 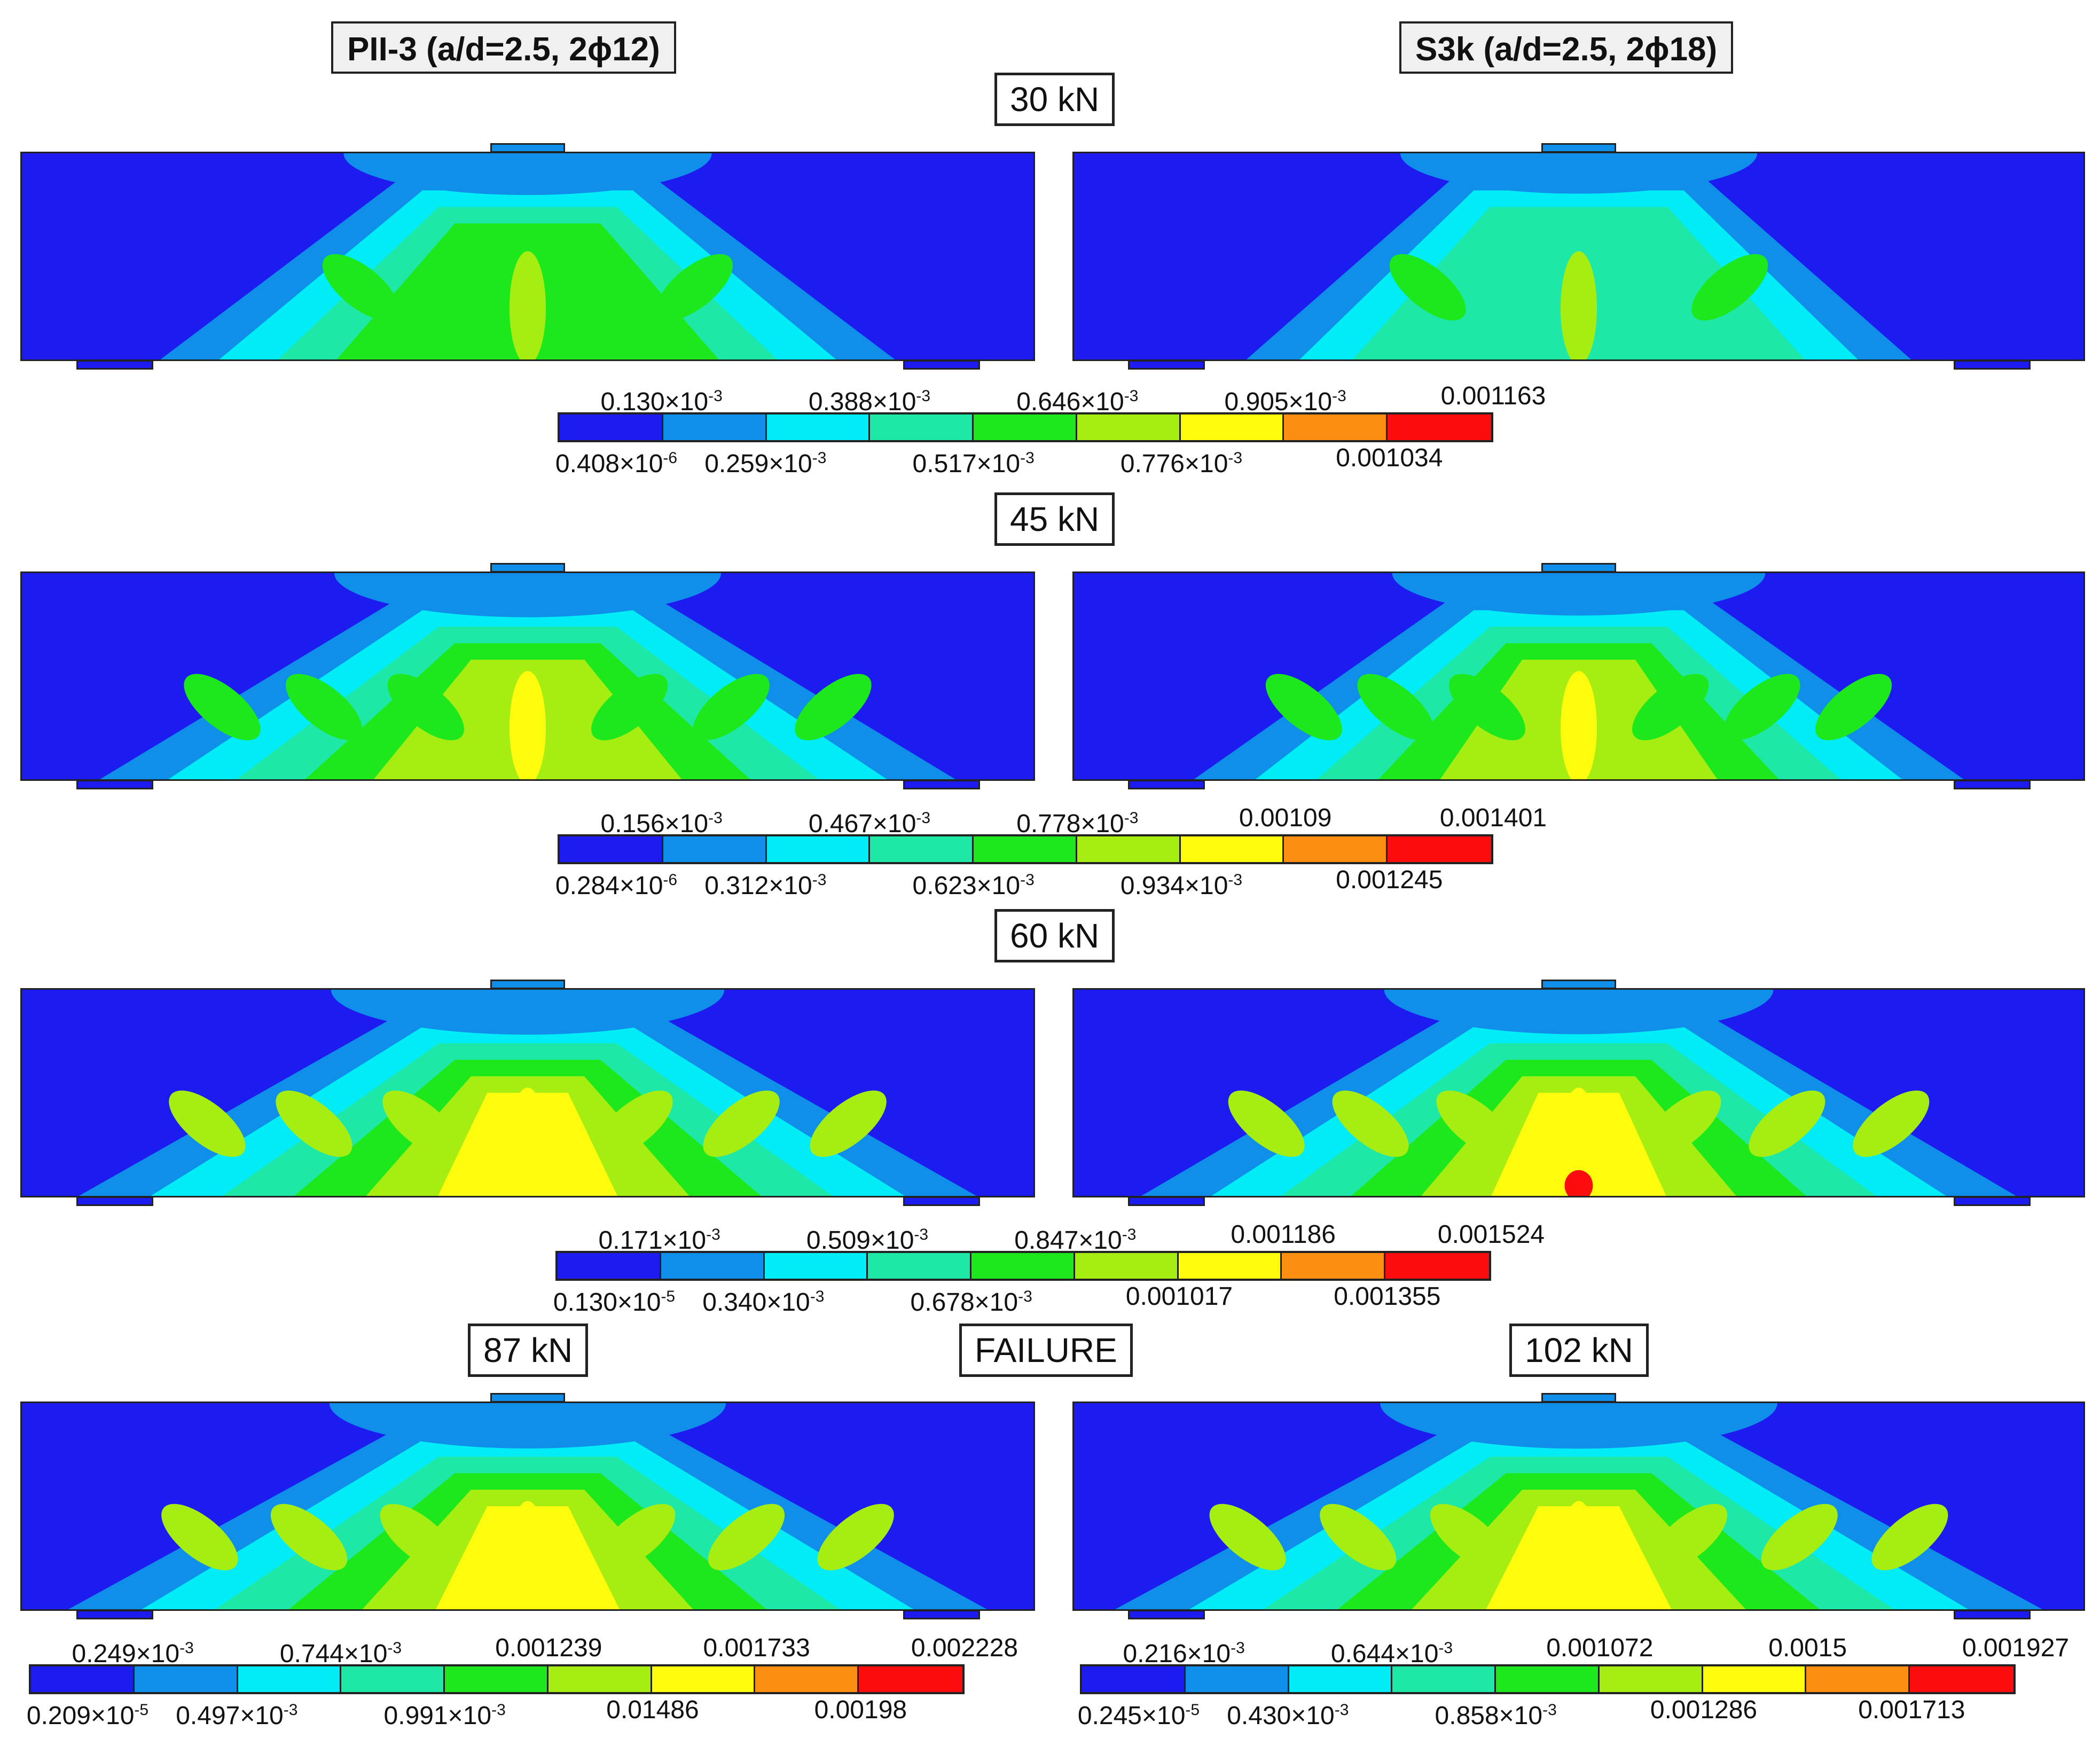 I want to click on color-scale-left-failure, so click(x=497, y=1679).